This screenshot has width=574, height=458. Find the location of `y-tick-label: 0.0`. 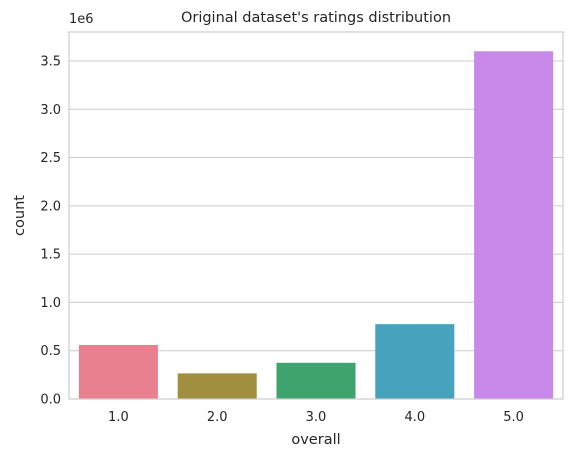

y-tick-label: 0.0 is located at coordinates (50, 400).